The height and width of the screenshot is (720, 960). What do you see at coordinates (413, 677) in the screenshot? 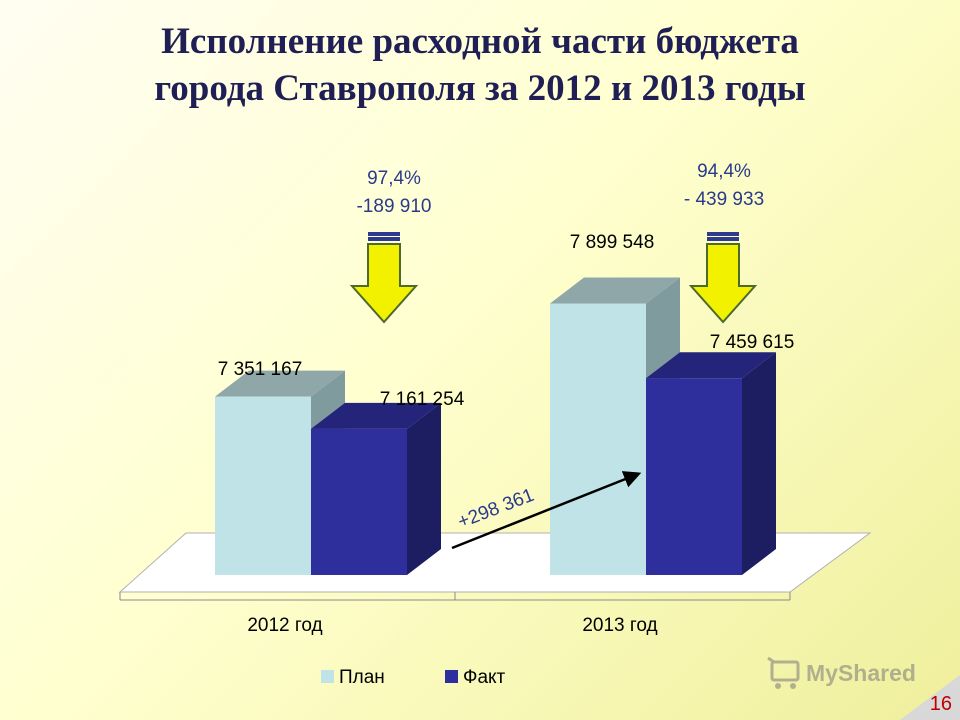
I see `legend: План Факт` at bounding box center [413, 677].